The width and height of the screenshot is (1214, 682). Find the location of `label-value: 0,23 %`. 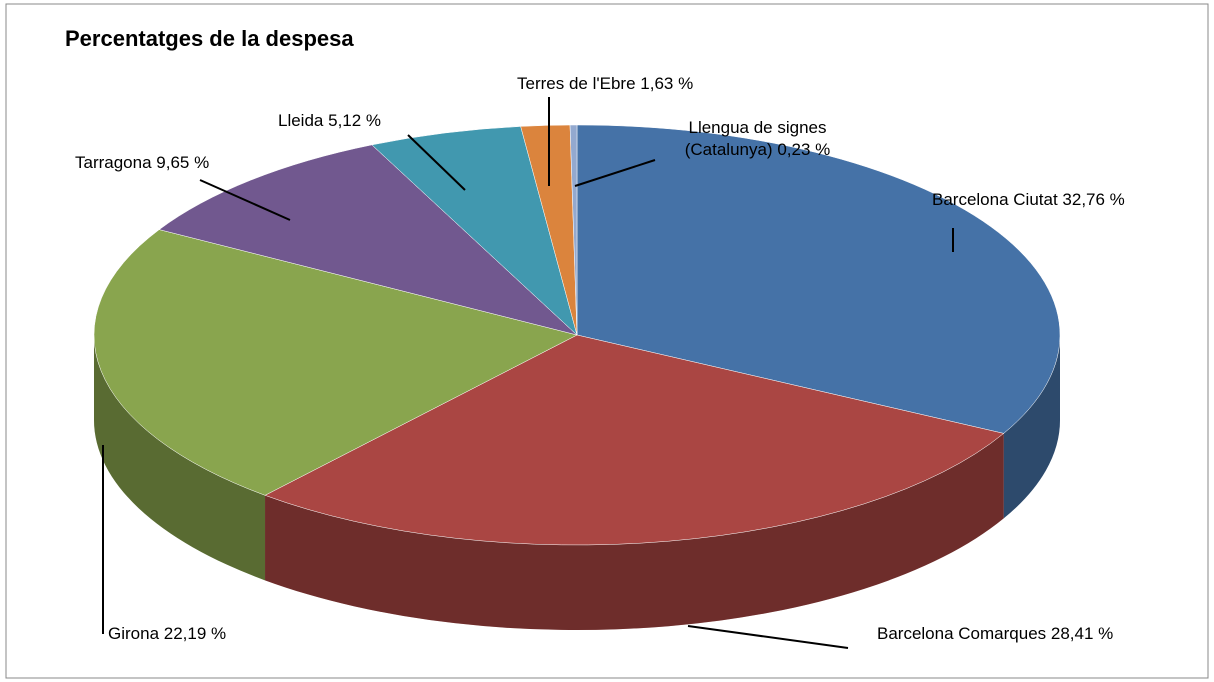

label-value: 0,23 % is located at coordinates (804, 149).